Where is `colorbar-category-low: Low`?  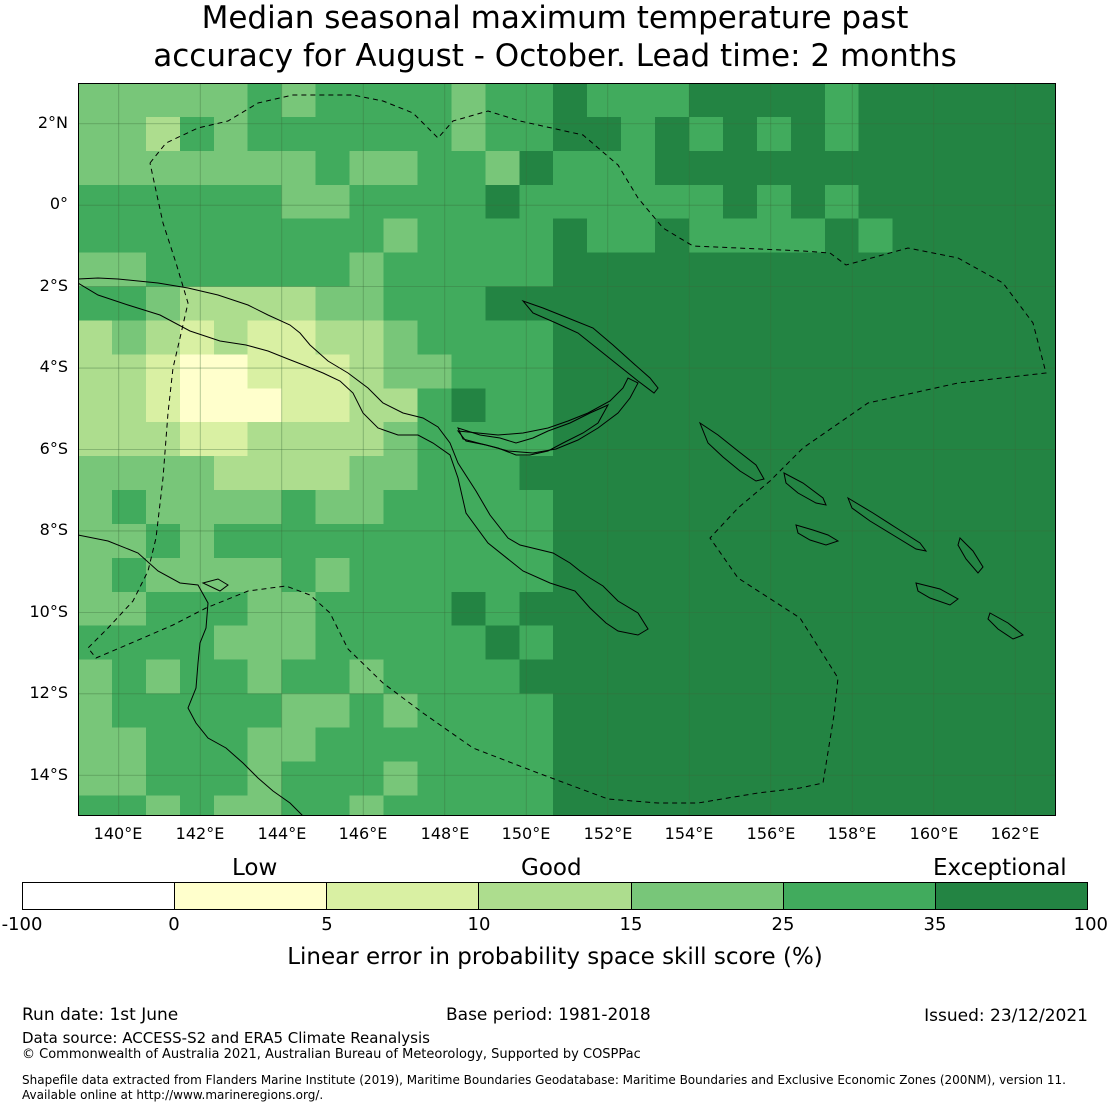
colorbar-category-low: Low is located at coordinates (255, 868).